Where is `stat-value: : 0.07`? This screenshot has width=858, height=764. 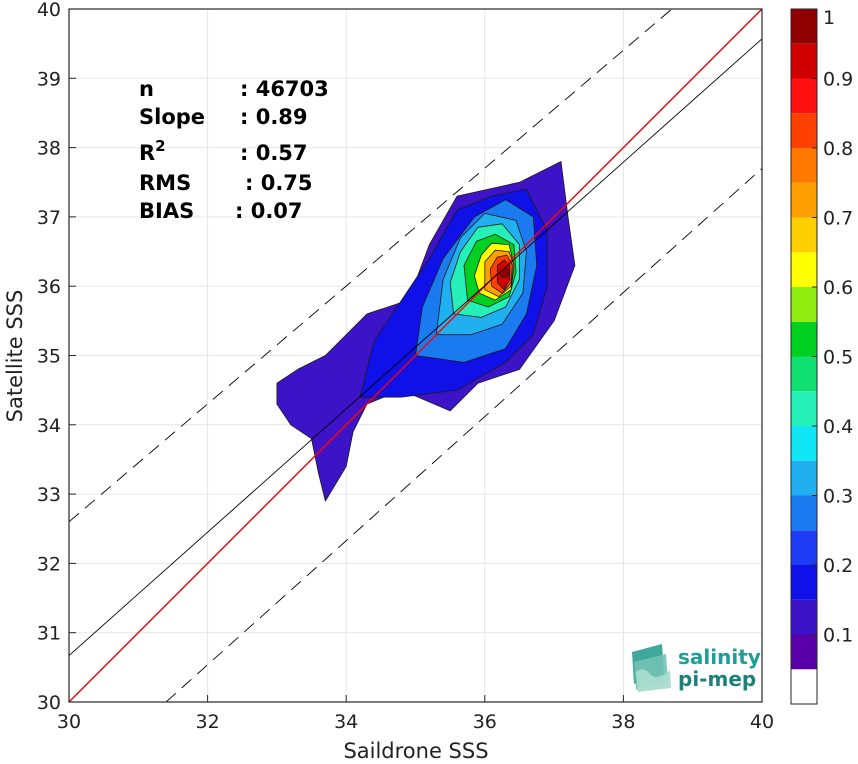
stat-value: : 0.07 is located at coordinates (269, 211).